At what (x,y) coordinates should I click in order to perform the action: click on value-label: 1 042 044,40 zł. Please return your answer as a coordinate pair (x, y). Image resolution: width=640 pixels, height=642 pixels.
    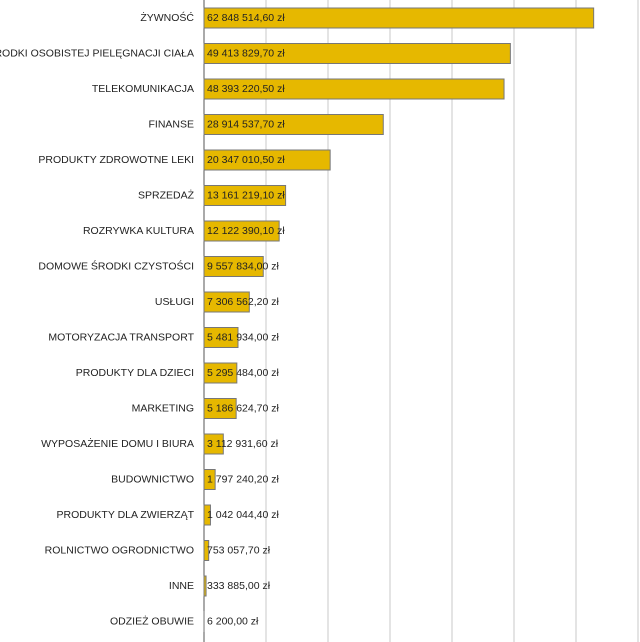
    Looking at the image, I should click on (243, 515).